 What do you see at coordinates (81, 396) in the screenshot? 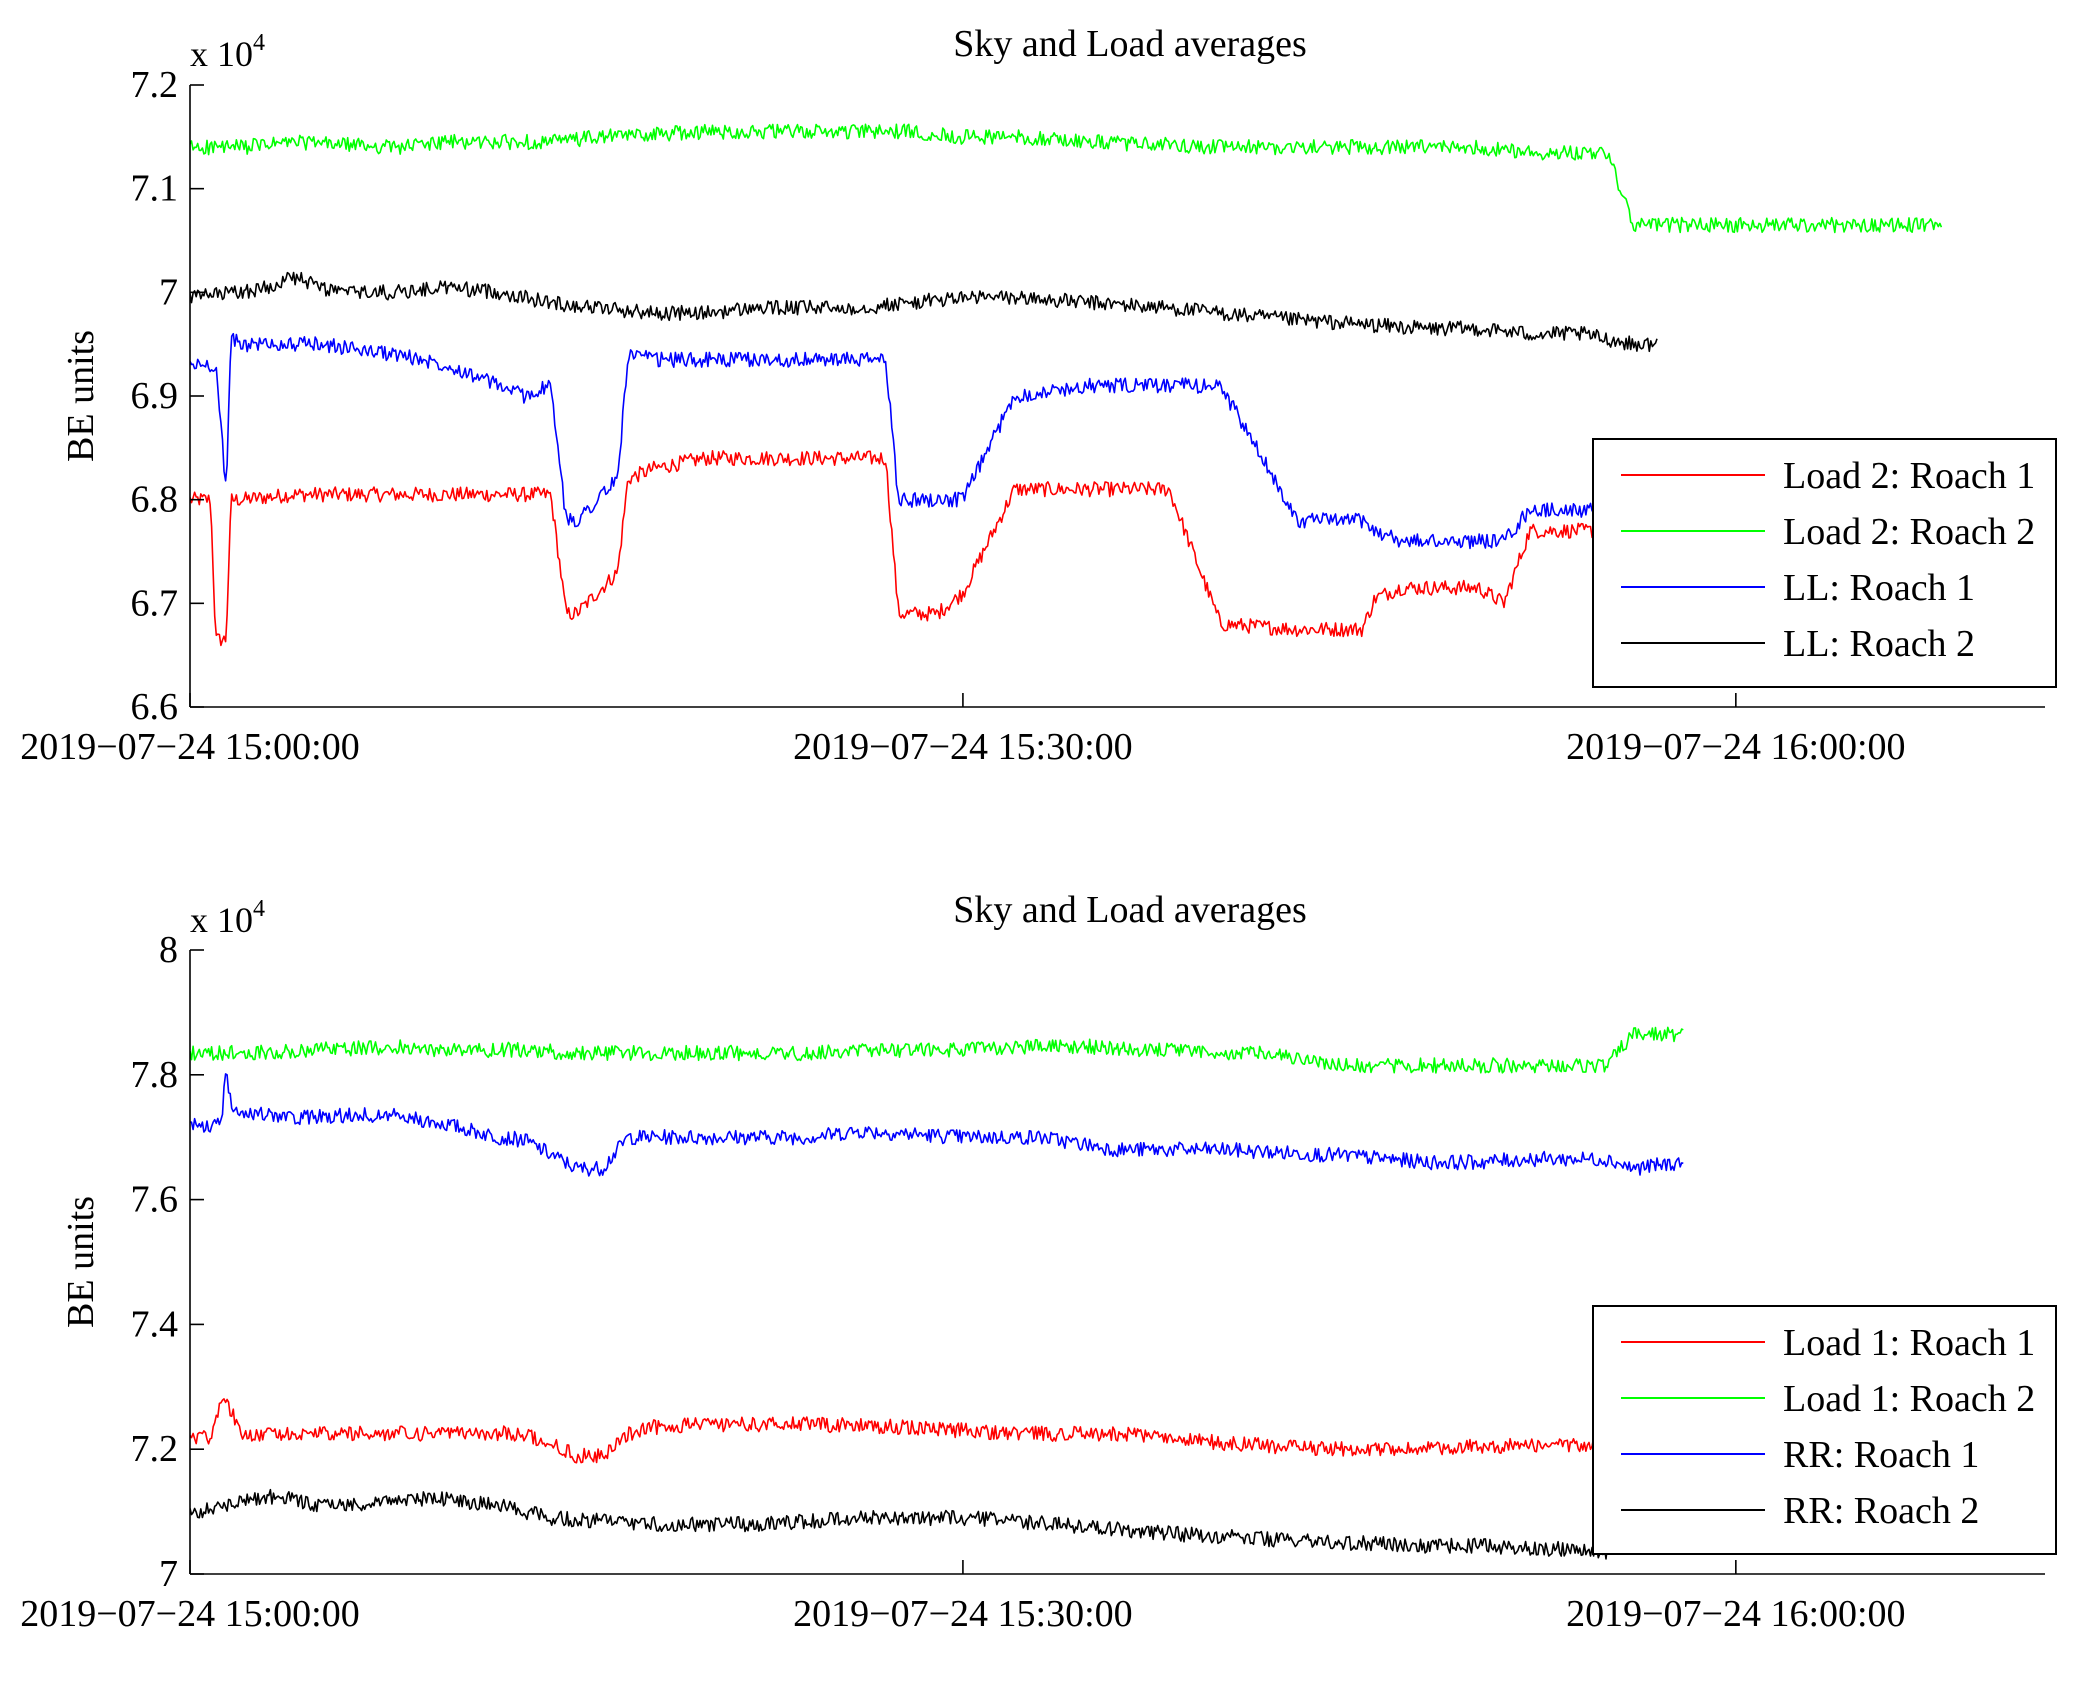
I see `top-plot-ylabel: BE units` at bounding box center [81, 396].